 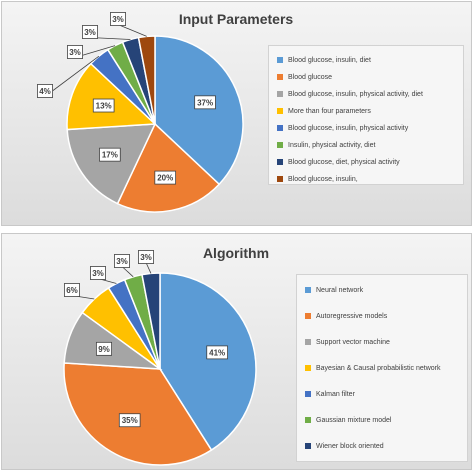 I want to click on legend-item: Blood glucose, so click(x=368, y=77).